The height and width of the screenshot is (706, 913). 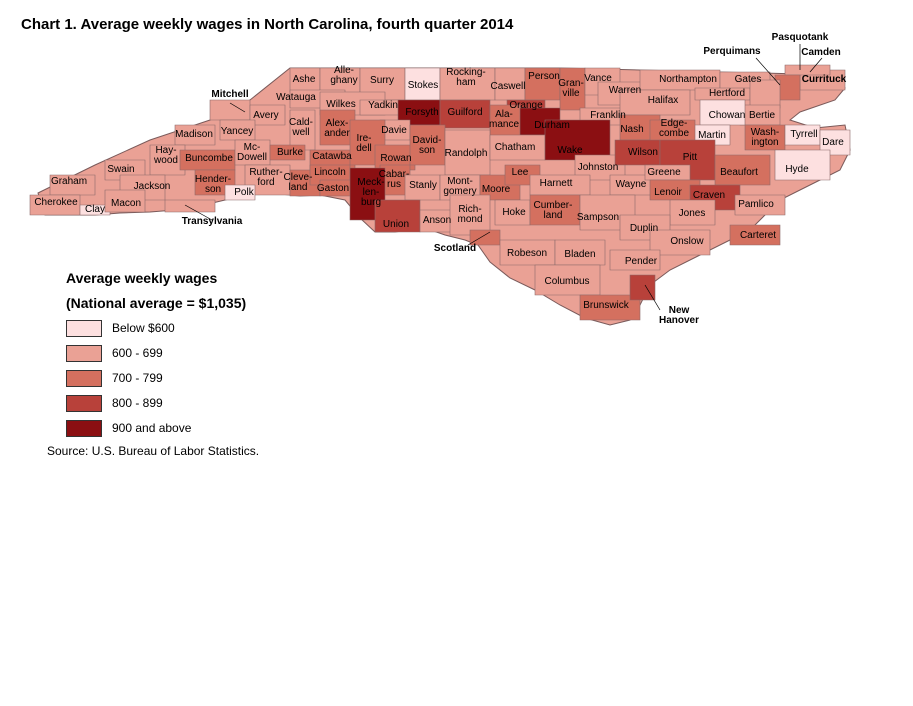 What do you see at coordinates (797, 169) in the screenshot?
I see `county-label: Hyde` at bounding box center [797, 169].